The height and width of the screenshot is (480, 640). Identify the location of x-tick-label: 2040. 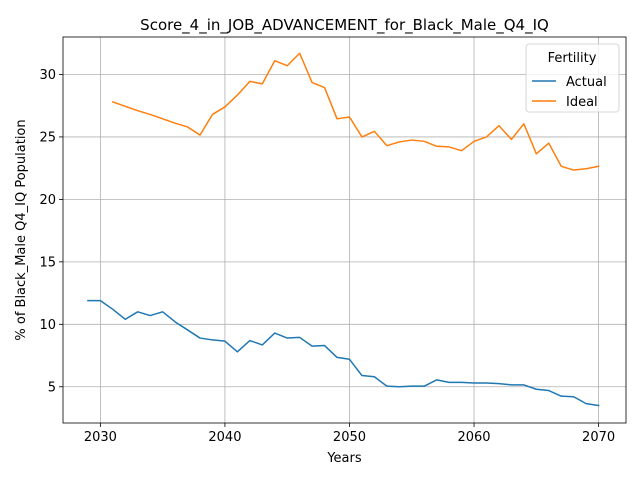
(224, 437).